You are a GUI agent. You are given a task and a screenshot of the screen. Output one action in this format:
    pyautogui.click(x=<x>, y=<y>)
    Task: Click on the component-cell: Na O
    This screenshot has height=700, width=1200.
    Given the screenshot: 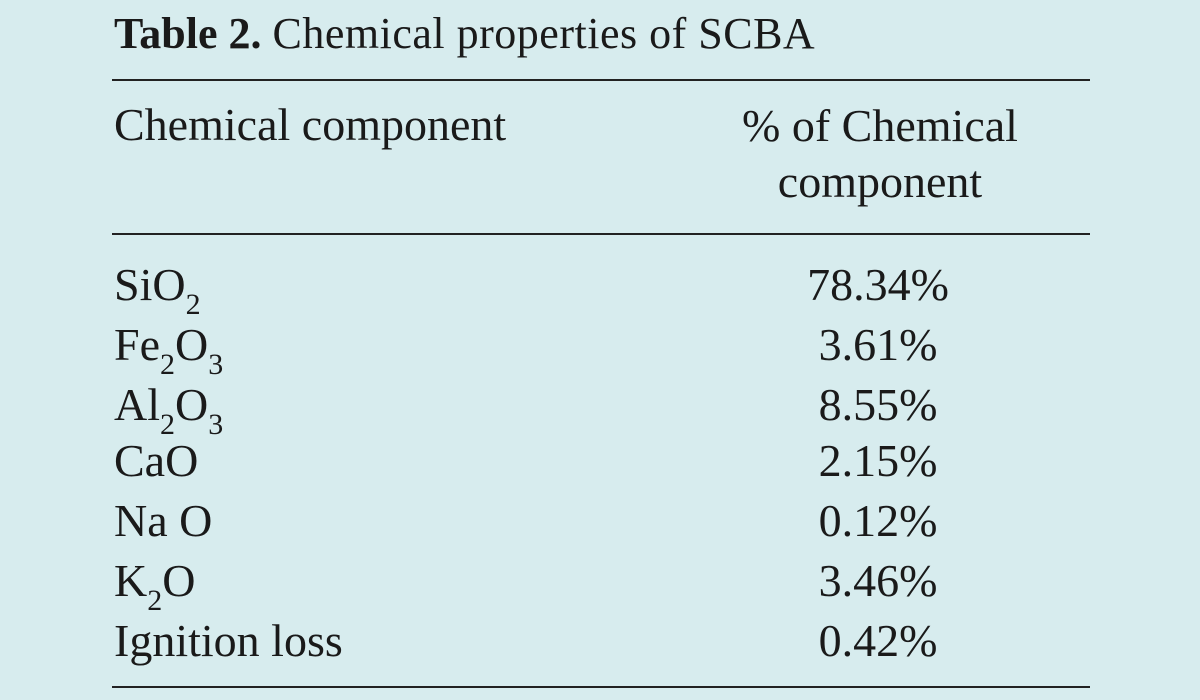 What is the action you would take?
    pyautogui.click(x=163, y=520)
    